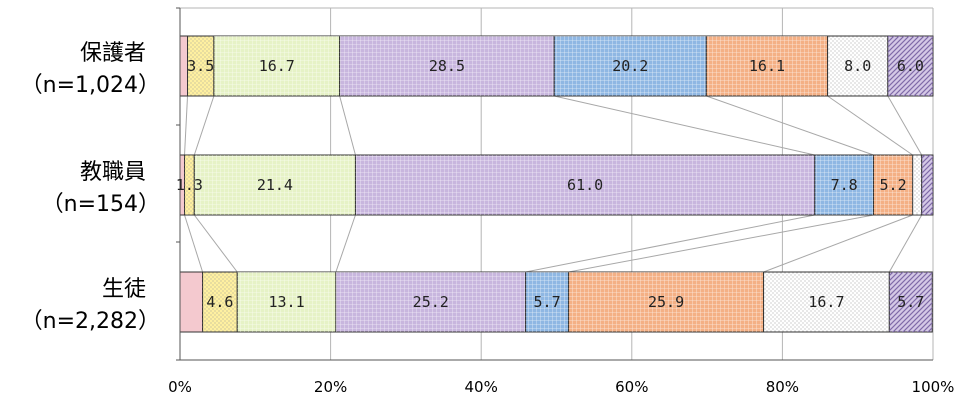 The image size is (960, 401). I want to click on data-label: 6.0, so click(910, 66).